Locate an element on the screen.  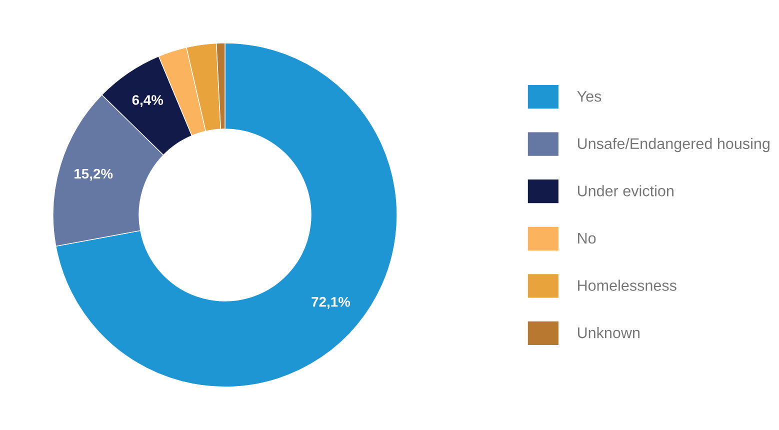
legend-label: Unknown is located at coordinates (609, 332).